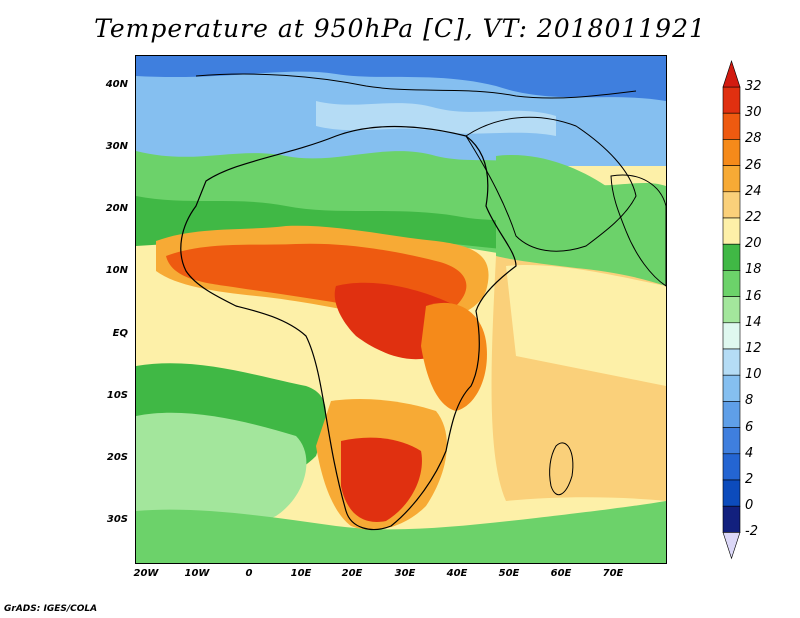 The image size is (800, 618). I want to click on colorbar-level-label: 30, so click(753, 113).